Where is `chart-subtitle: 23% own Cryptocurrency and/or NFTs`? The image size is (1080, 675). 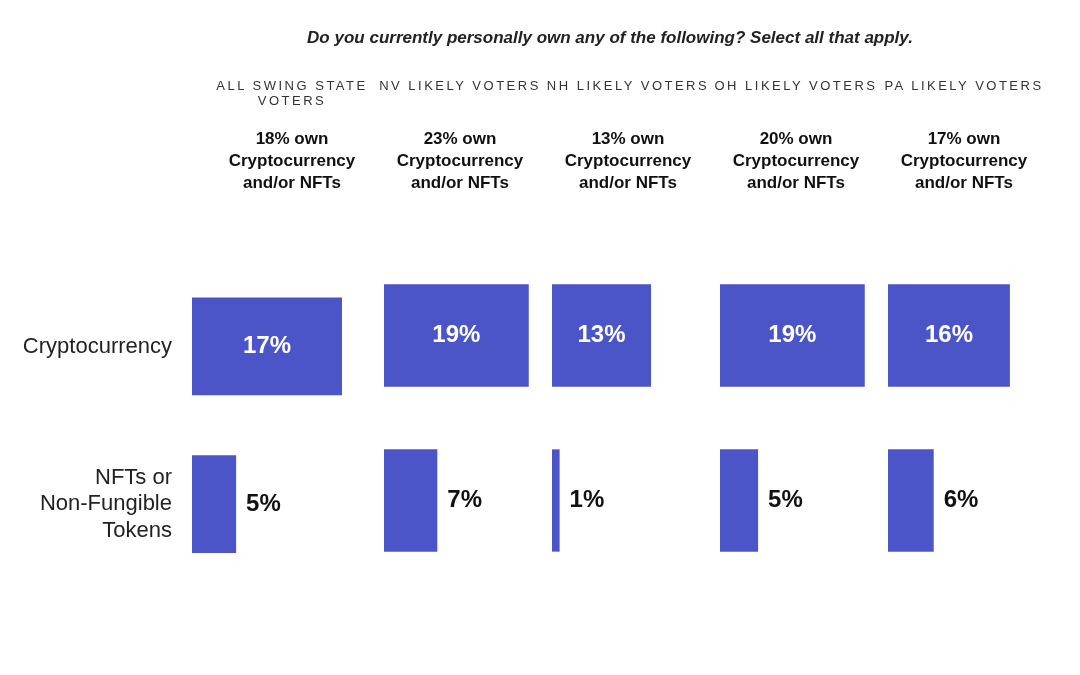 chart-subtitle: 23% own Cryptocurrency and/or NFTs is located at coordinates (460, 161).